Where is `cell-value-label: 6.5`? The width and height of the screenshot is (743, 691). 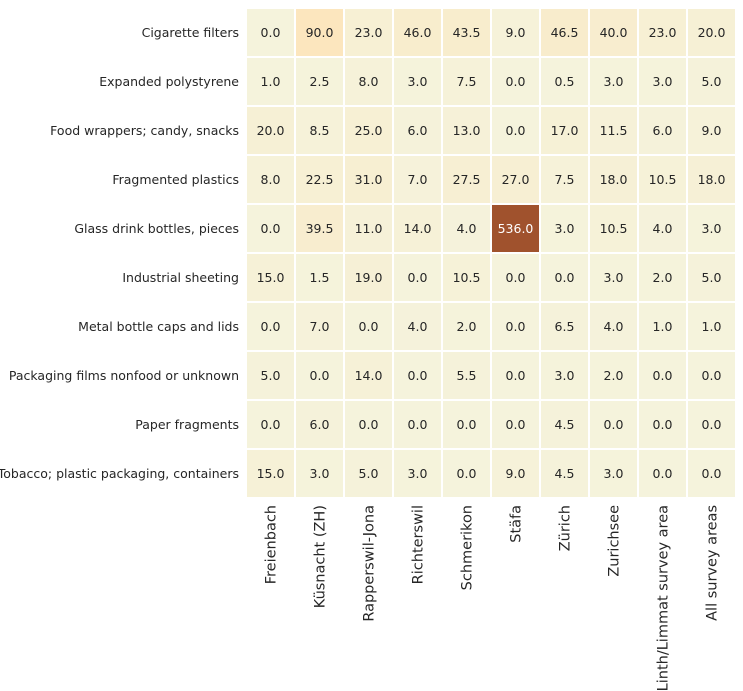 cell-value-label: 6.5 is located at coordinates (565, 326).